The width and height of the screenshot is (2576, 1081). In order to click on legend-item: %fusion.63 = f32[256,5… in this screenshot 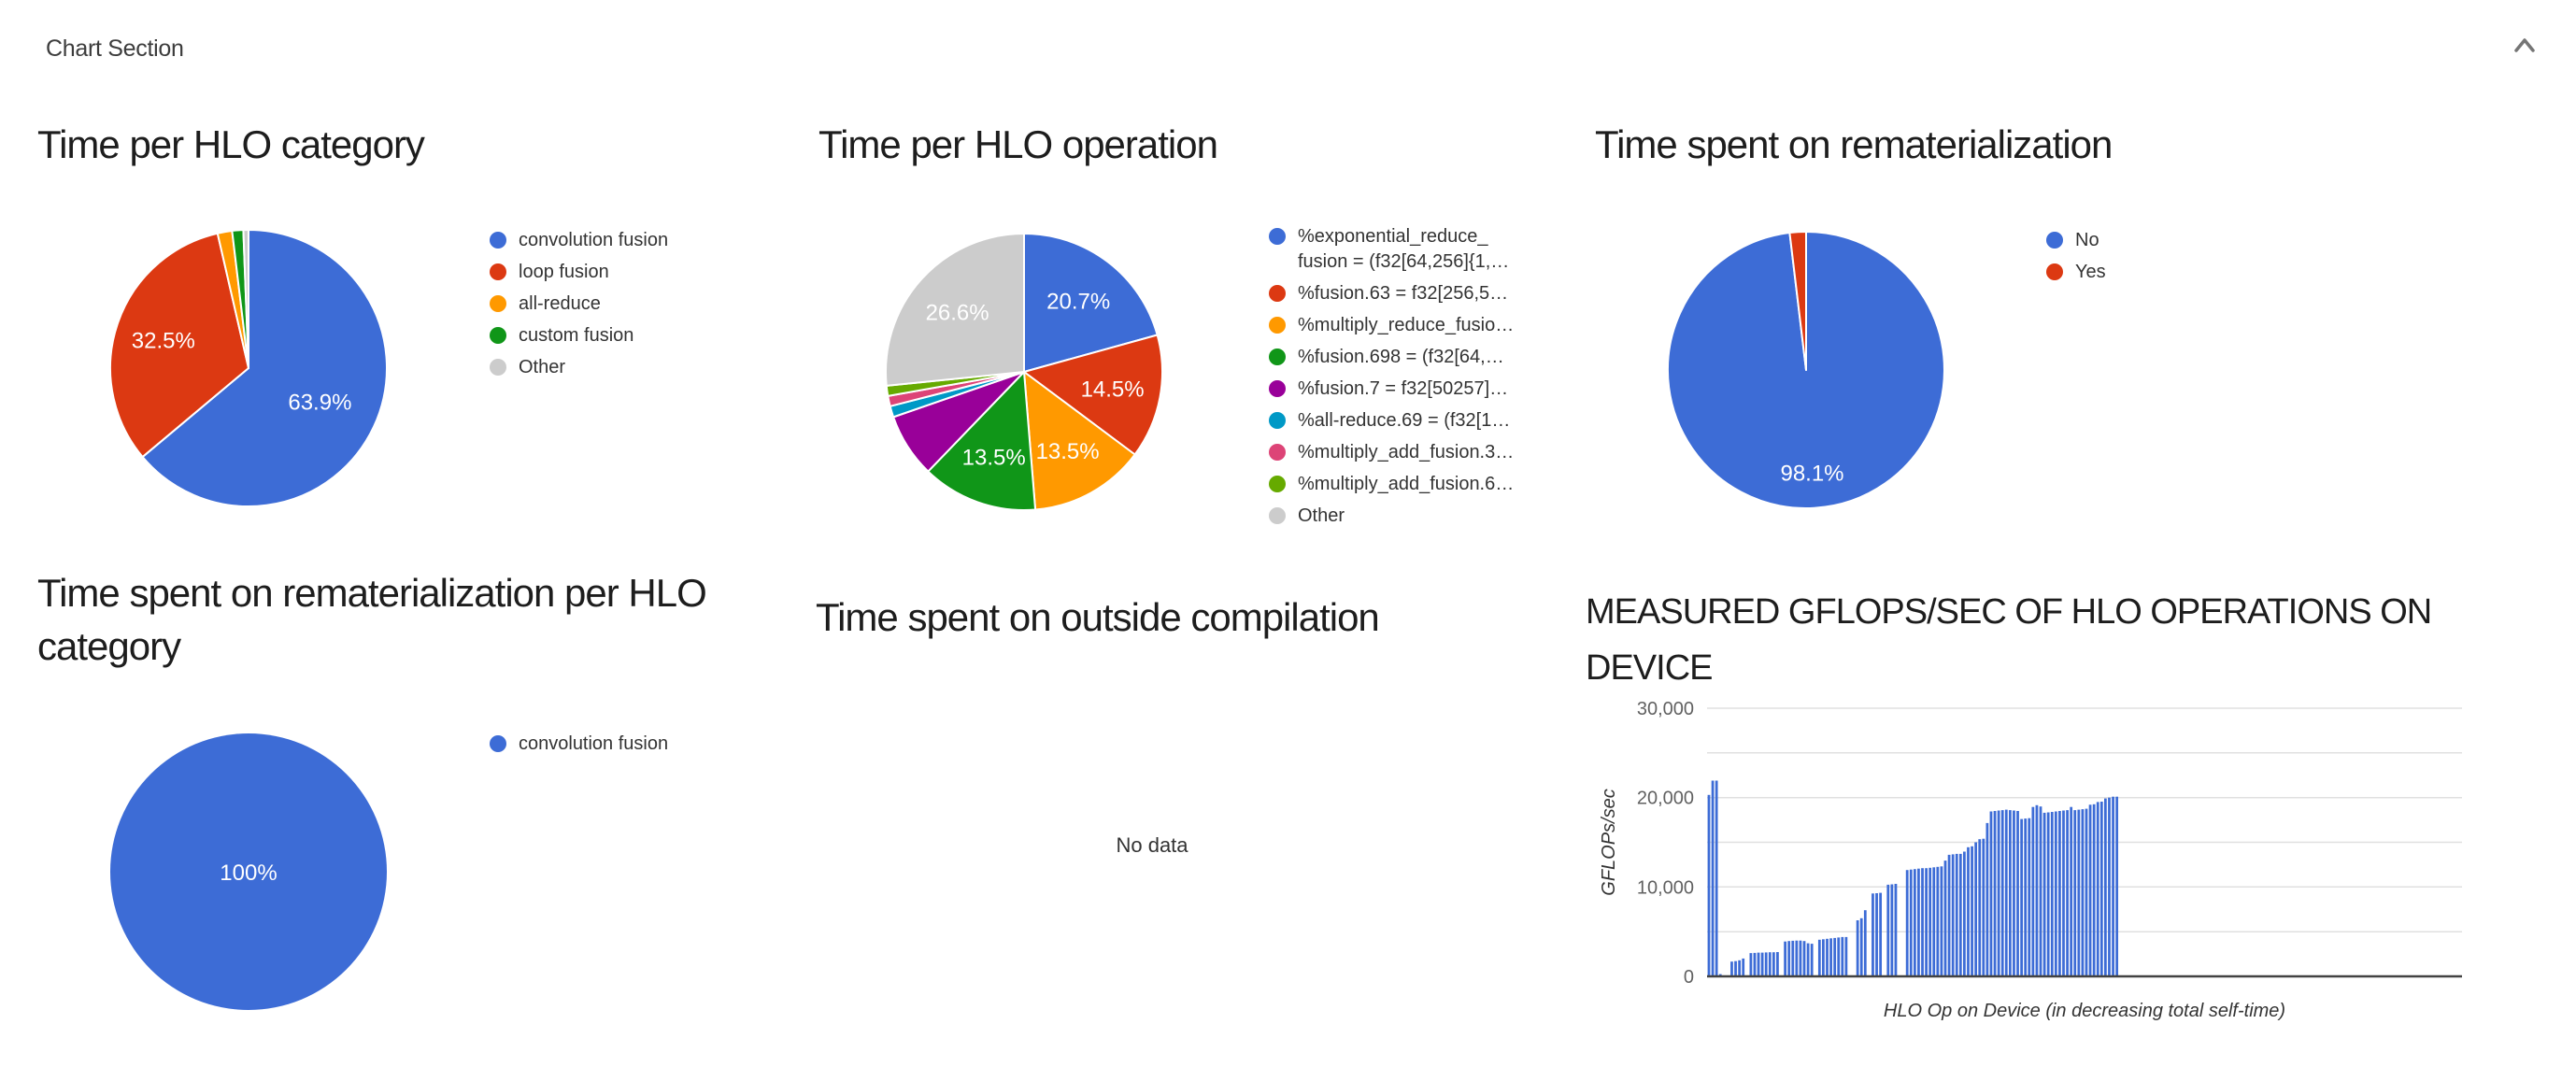, I will do `click(1423, 293)`.